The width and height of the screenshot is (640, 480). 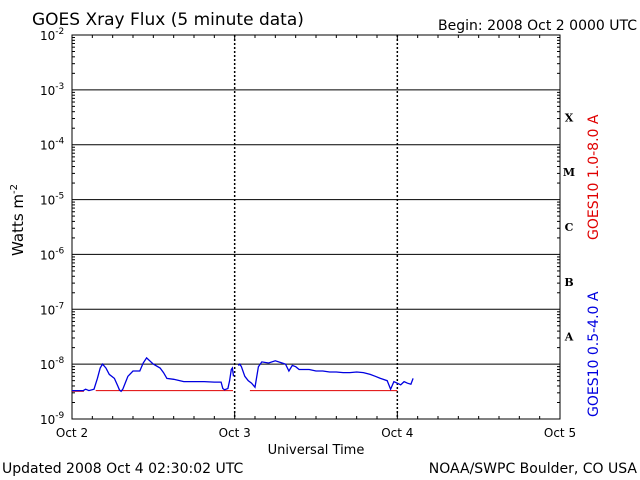 What do you see at coordinates (52, 145) in the screenshot?
I see `y-tick-label: 10⁻⁴` at bounding box center [52, 145].